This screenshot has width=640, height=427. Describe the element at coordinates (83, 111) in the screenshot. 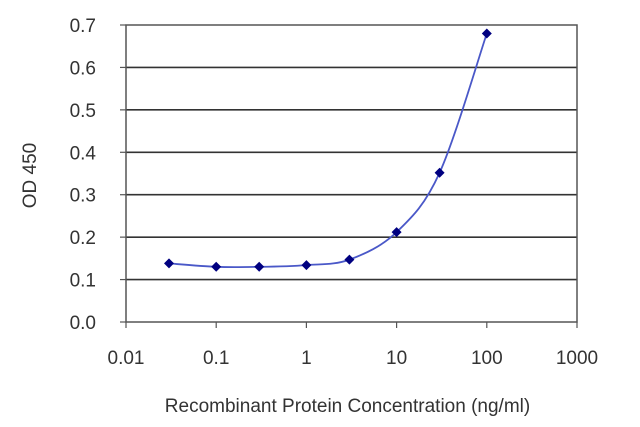

I see `y-tick-label: 0.5` at that location.